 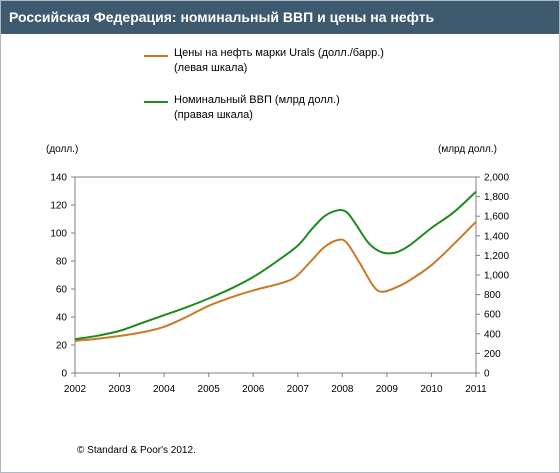 I want to click on left-tick-label: 20, so click(x=62, y=346).